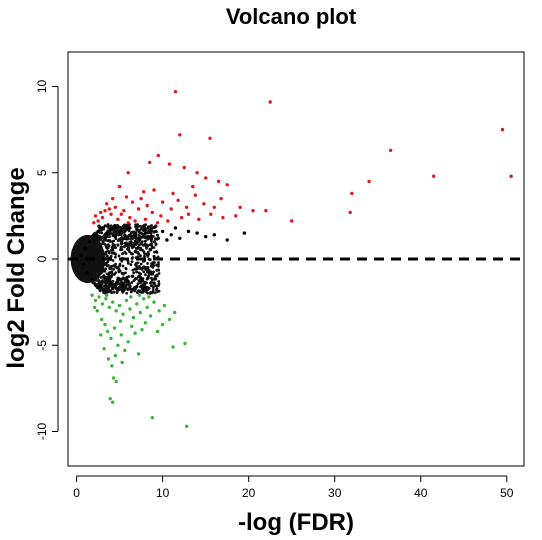  I want to click on x-tick-label: 10, so click(163, 493).